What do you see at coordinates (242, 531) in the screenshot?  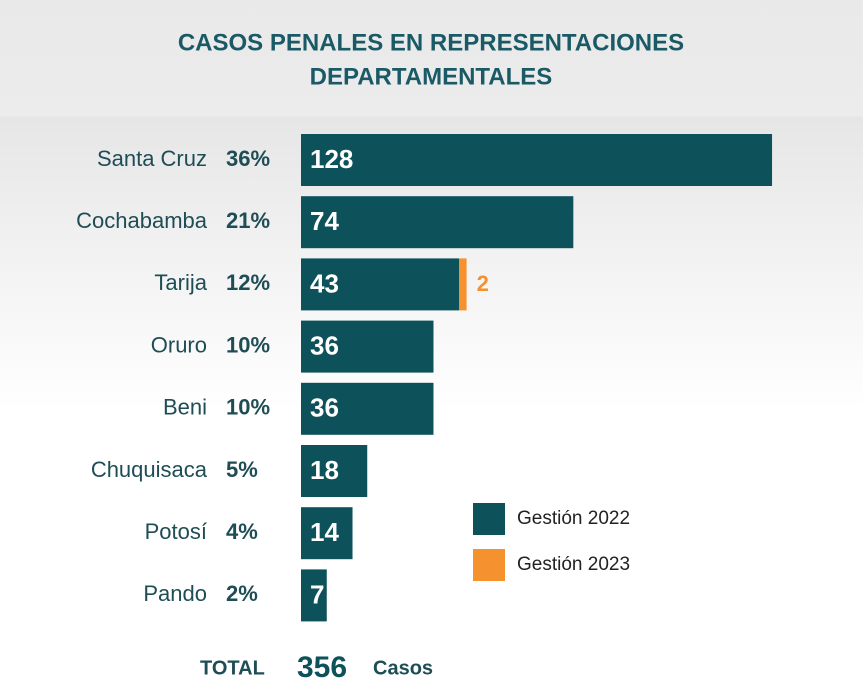 I see `percentage-label: 4%` at bounding box center [242, 531].